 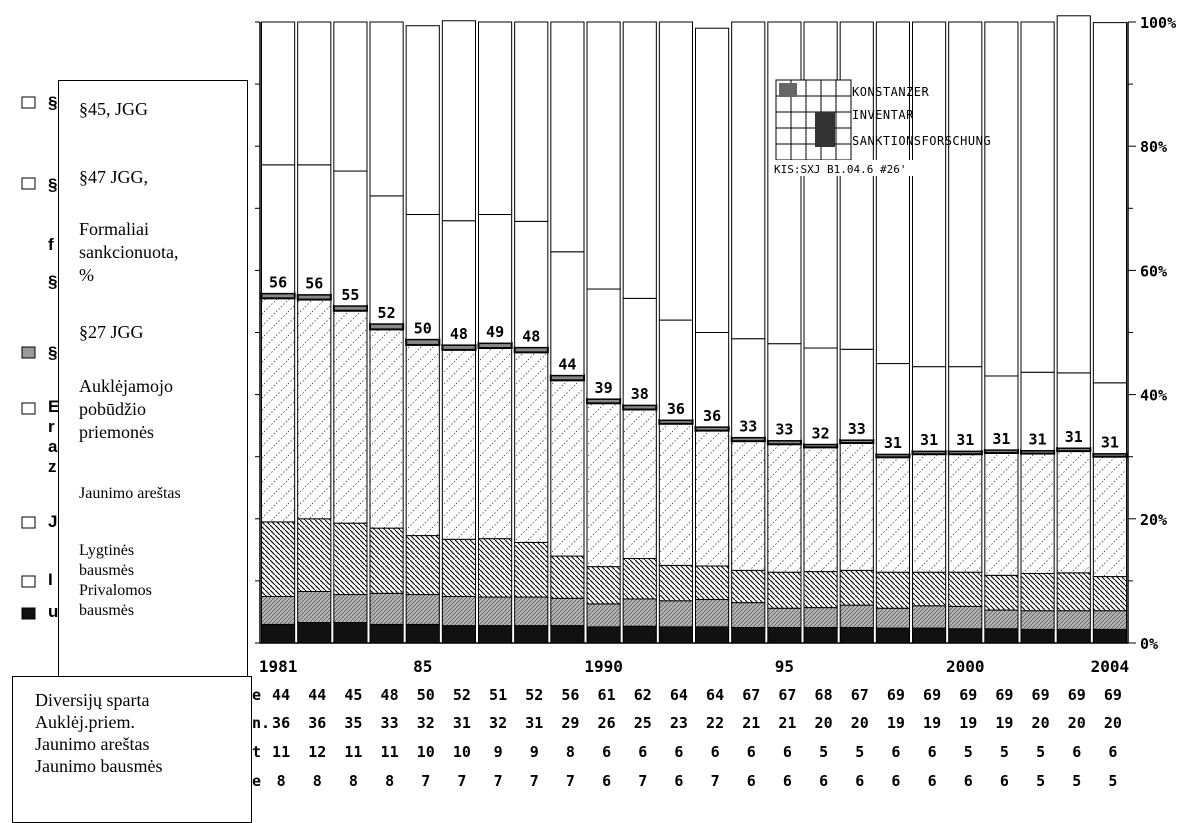 What do you see at coordinates (534, 695) in the screenshot?
I see `table-cell: 52` at bounding box center [534, 695].